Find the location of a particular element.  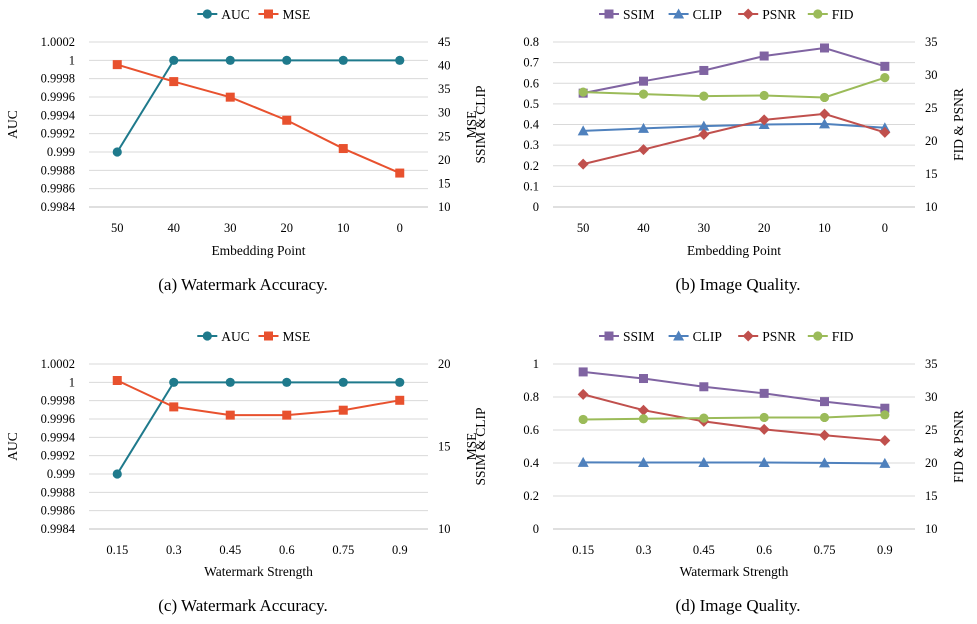

series-line-auc is located at coordinates (258, 428).